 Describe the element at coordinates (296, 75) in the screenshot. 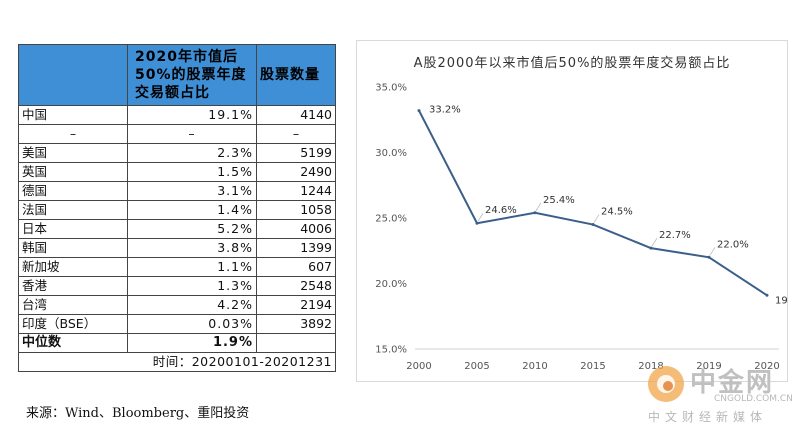

I see `header-count: 股票数量` at that location.